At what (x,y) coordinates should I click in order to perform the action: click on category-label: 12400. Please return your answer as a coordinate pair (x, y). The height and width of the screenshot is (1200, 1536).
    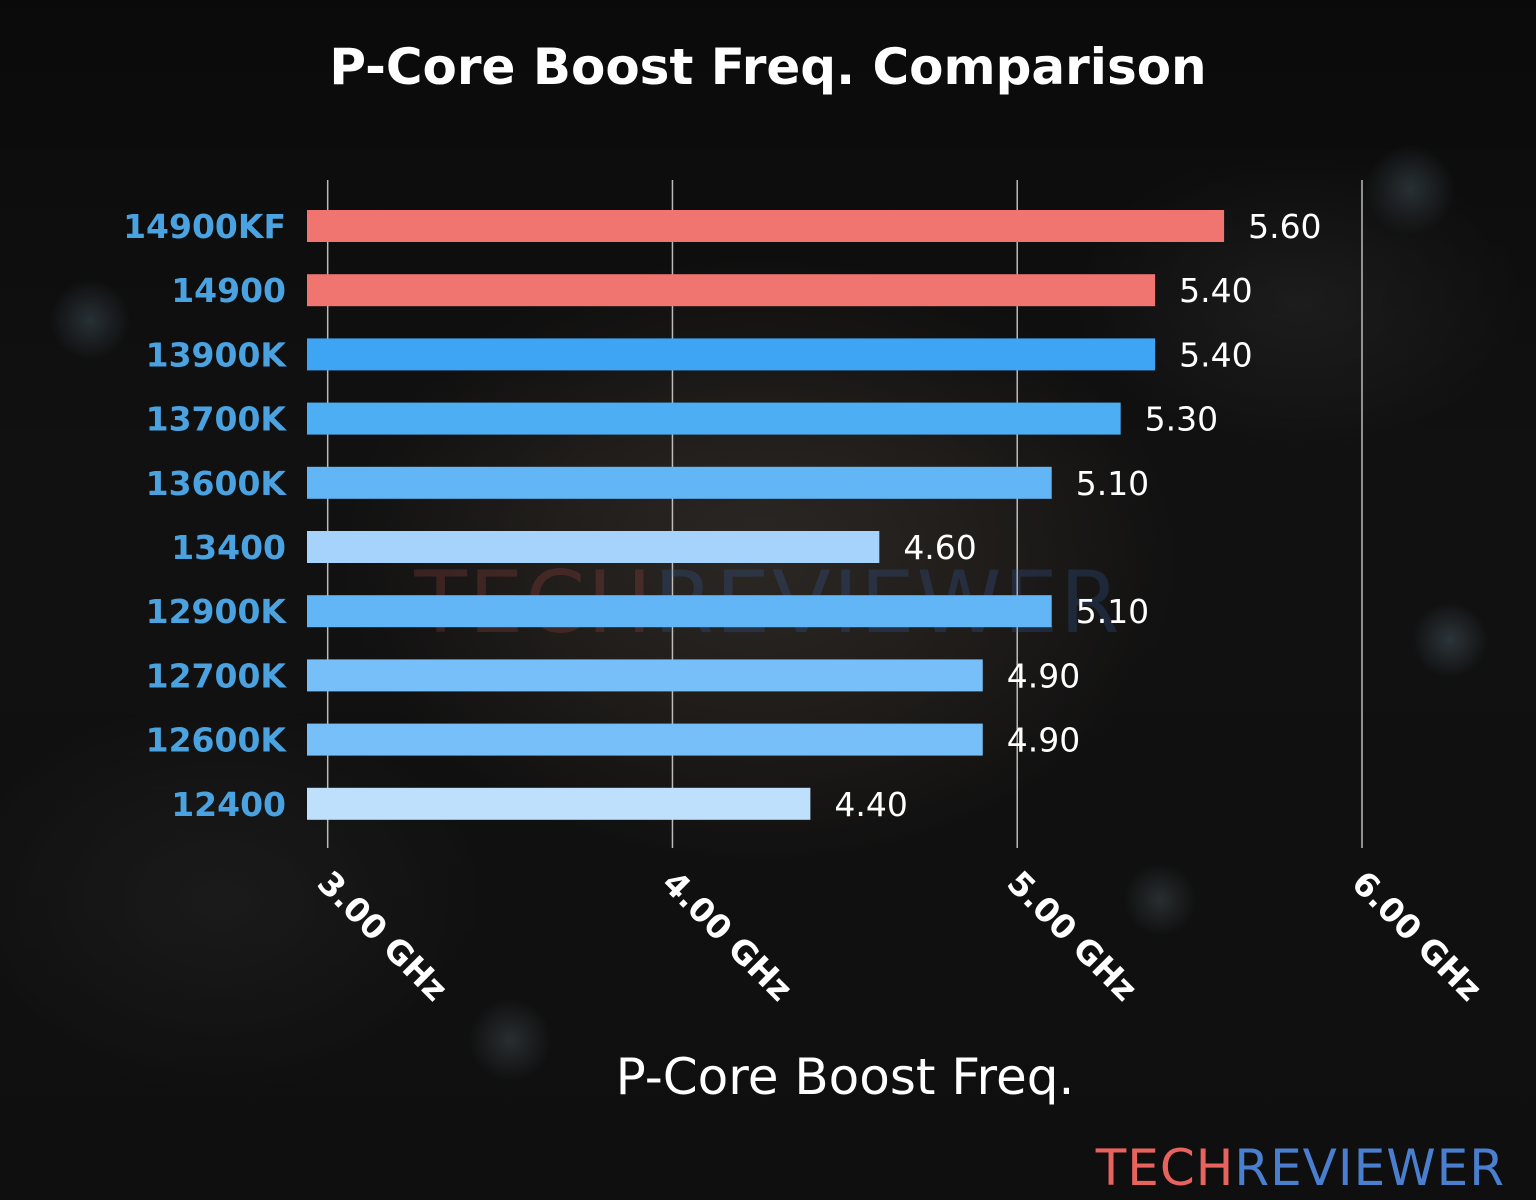
    Looking at the image, I should click on (228, 804).